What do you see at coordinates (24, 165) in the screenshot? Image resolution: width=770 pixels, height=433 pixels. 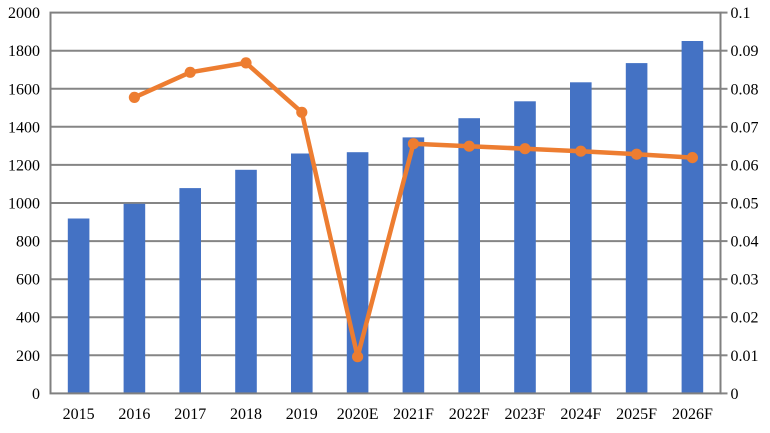 I see `svg-text: 1200` at bounding box center [24, 165].